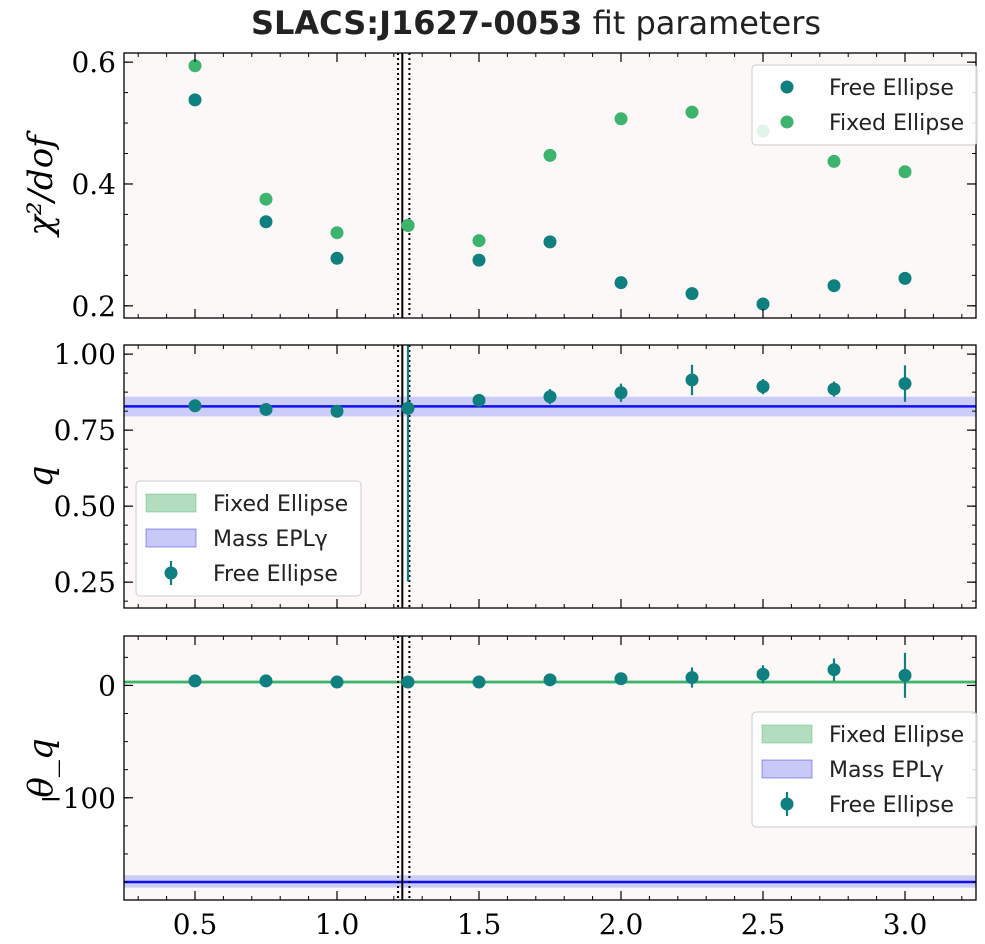  I want to click on theta-legend-label-0: Fixed Ellipse, so click(896, 735).